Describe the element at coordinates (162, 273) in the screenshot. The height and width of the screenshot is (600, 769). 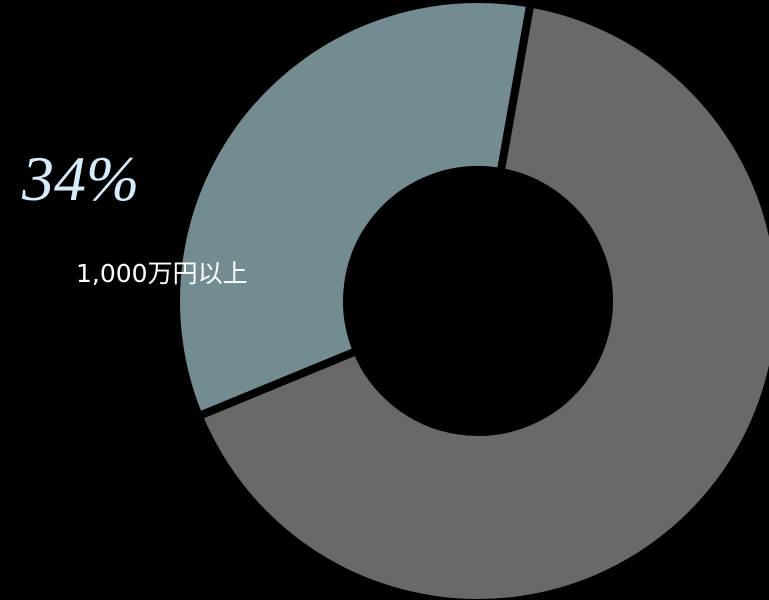
I see `category-label: 1,000万円以上` at that location.